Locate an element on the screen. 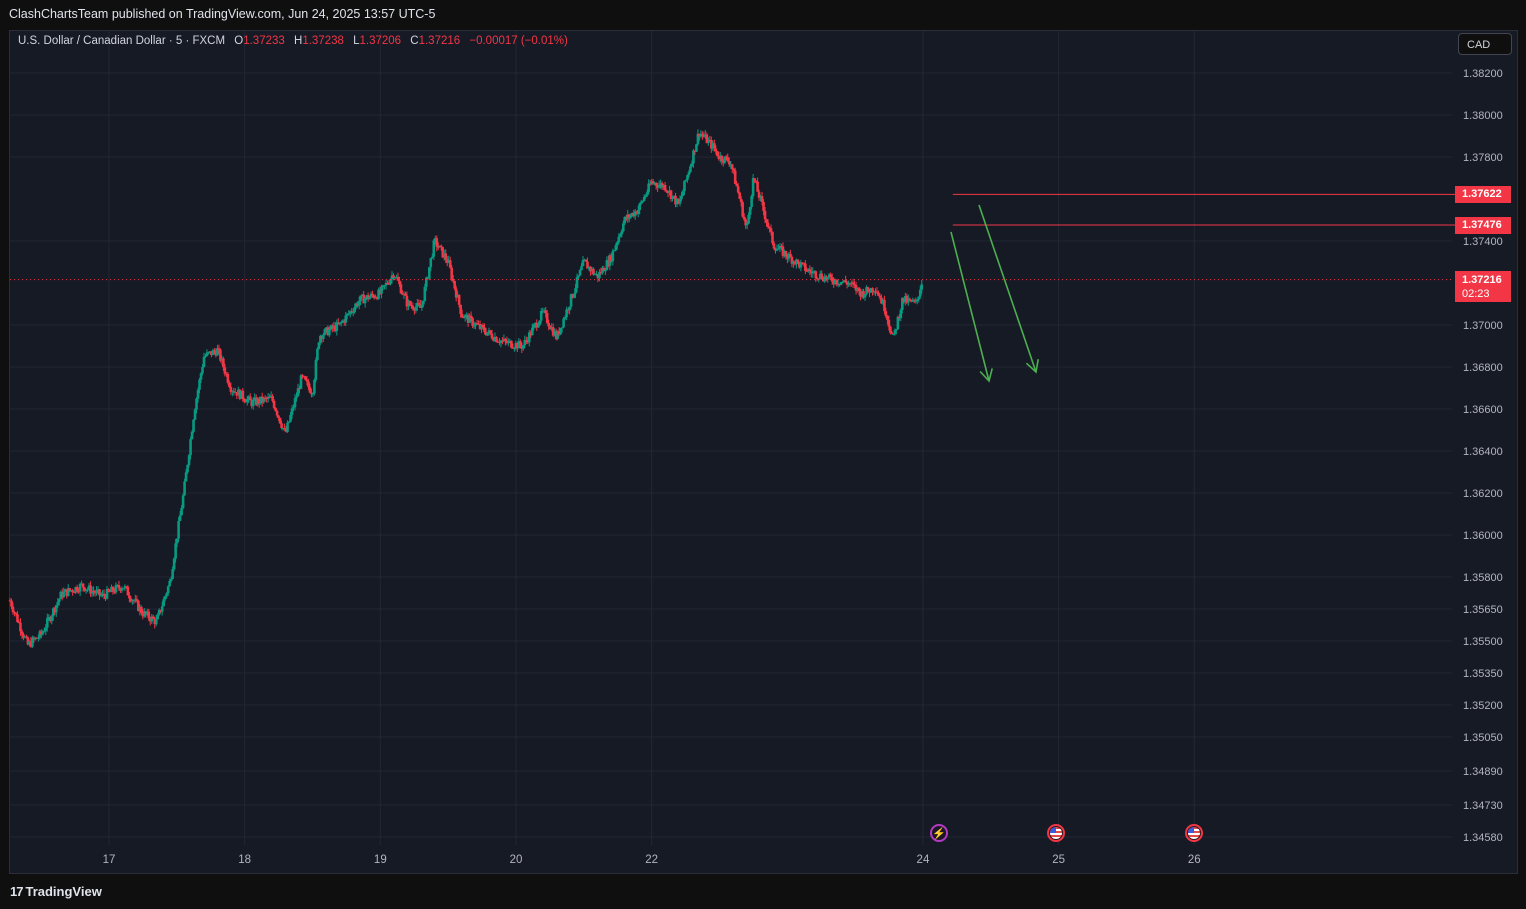 The width and height of the screenshot is (1526, 909). forecast-arrow-shaft is located at coordinates (970, 306).